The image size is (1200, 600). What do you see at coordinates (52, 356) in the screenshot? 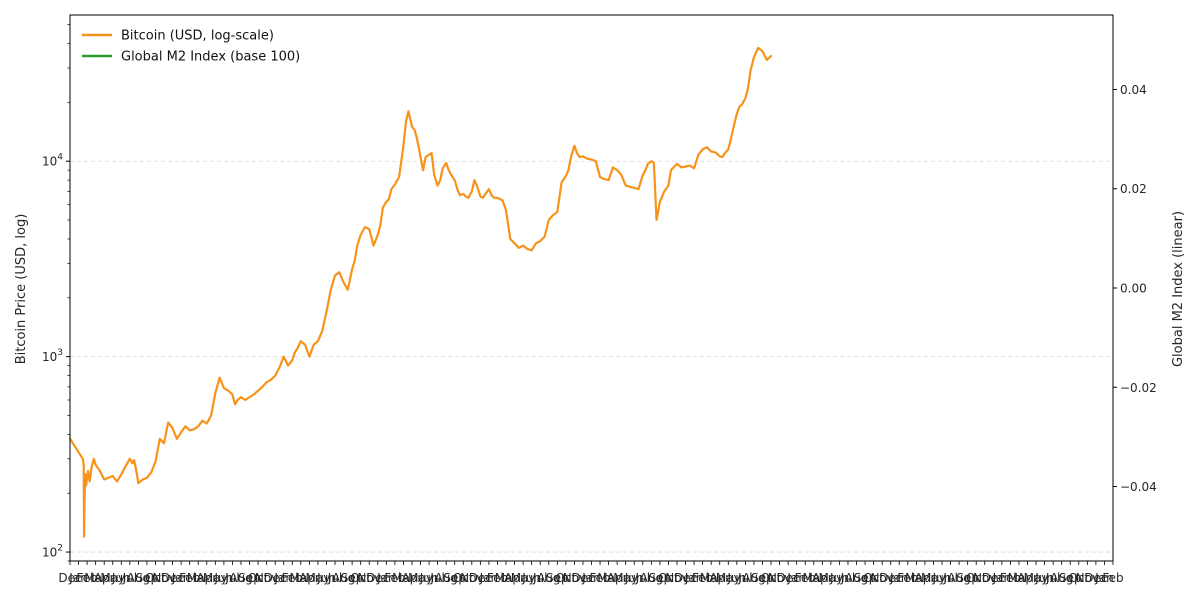
I see `left-tick-label-1: 10³` at bounding box center [52, 356].